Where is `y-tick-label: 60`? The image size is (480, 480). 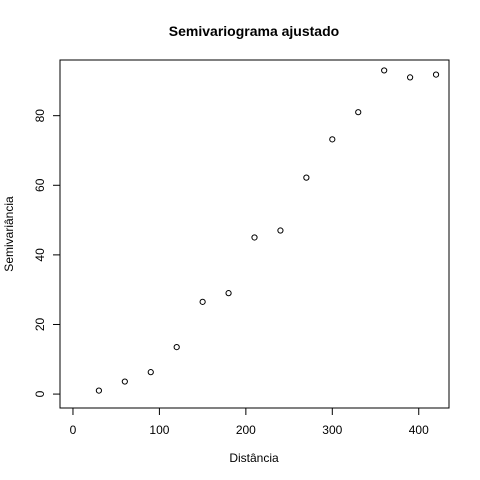 y-tick-label: 60 is located at coordinates (40, 185).